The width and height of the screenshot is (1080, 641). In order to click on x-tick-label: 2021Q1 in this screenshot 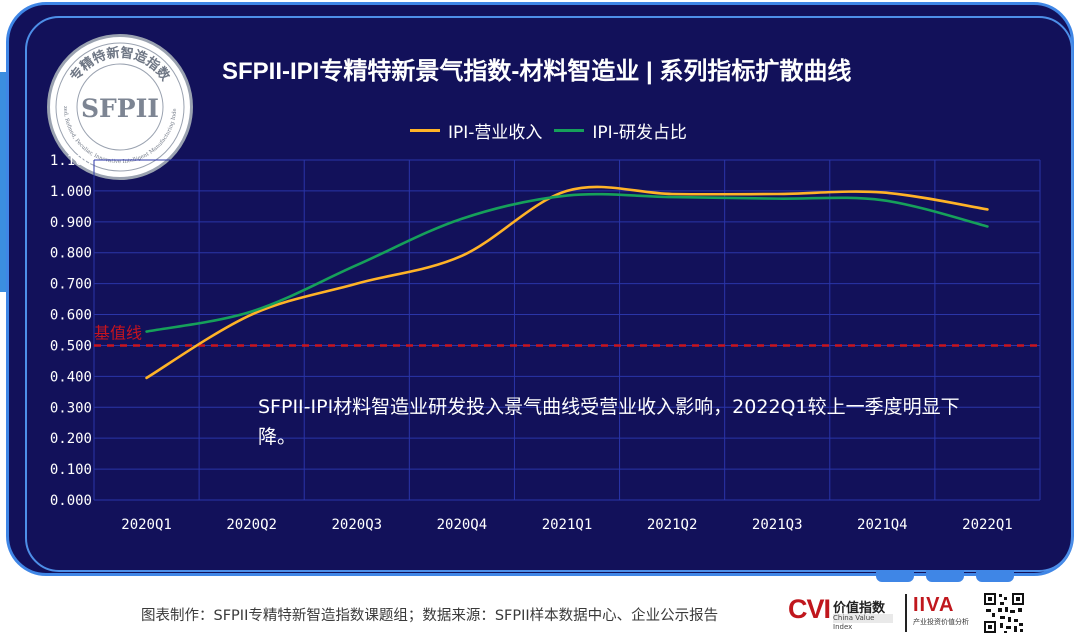, I will do `click(567, 525)`.